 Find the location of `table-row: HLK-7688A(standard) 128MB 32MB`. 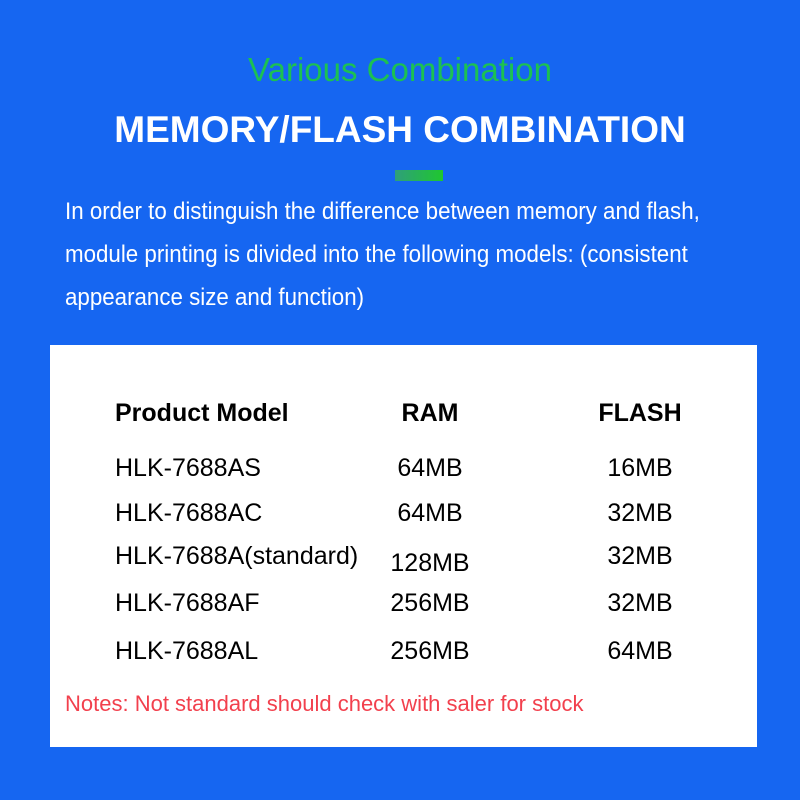

table-row: HLK-7688A(standard) 128MB 32MB is located at coordinates (403, 559).